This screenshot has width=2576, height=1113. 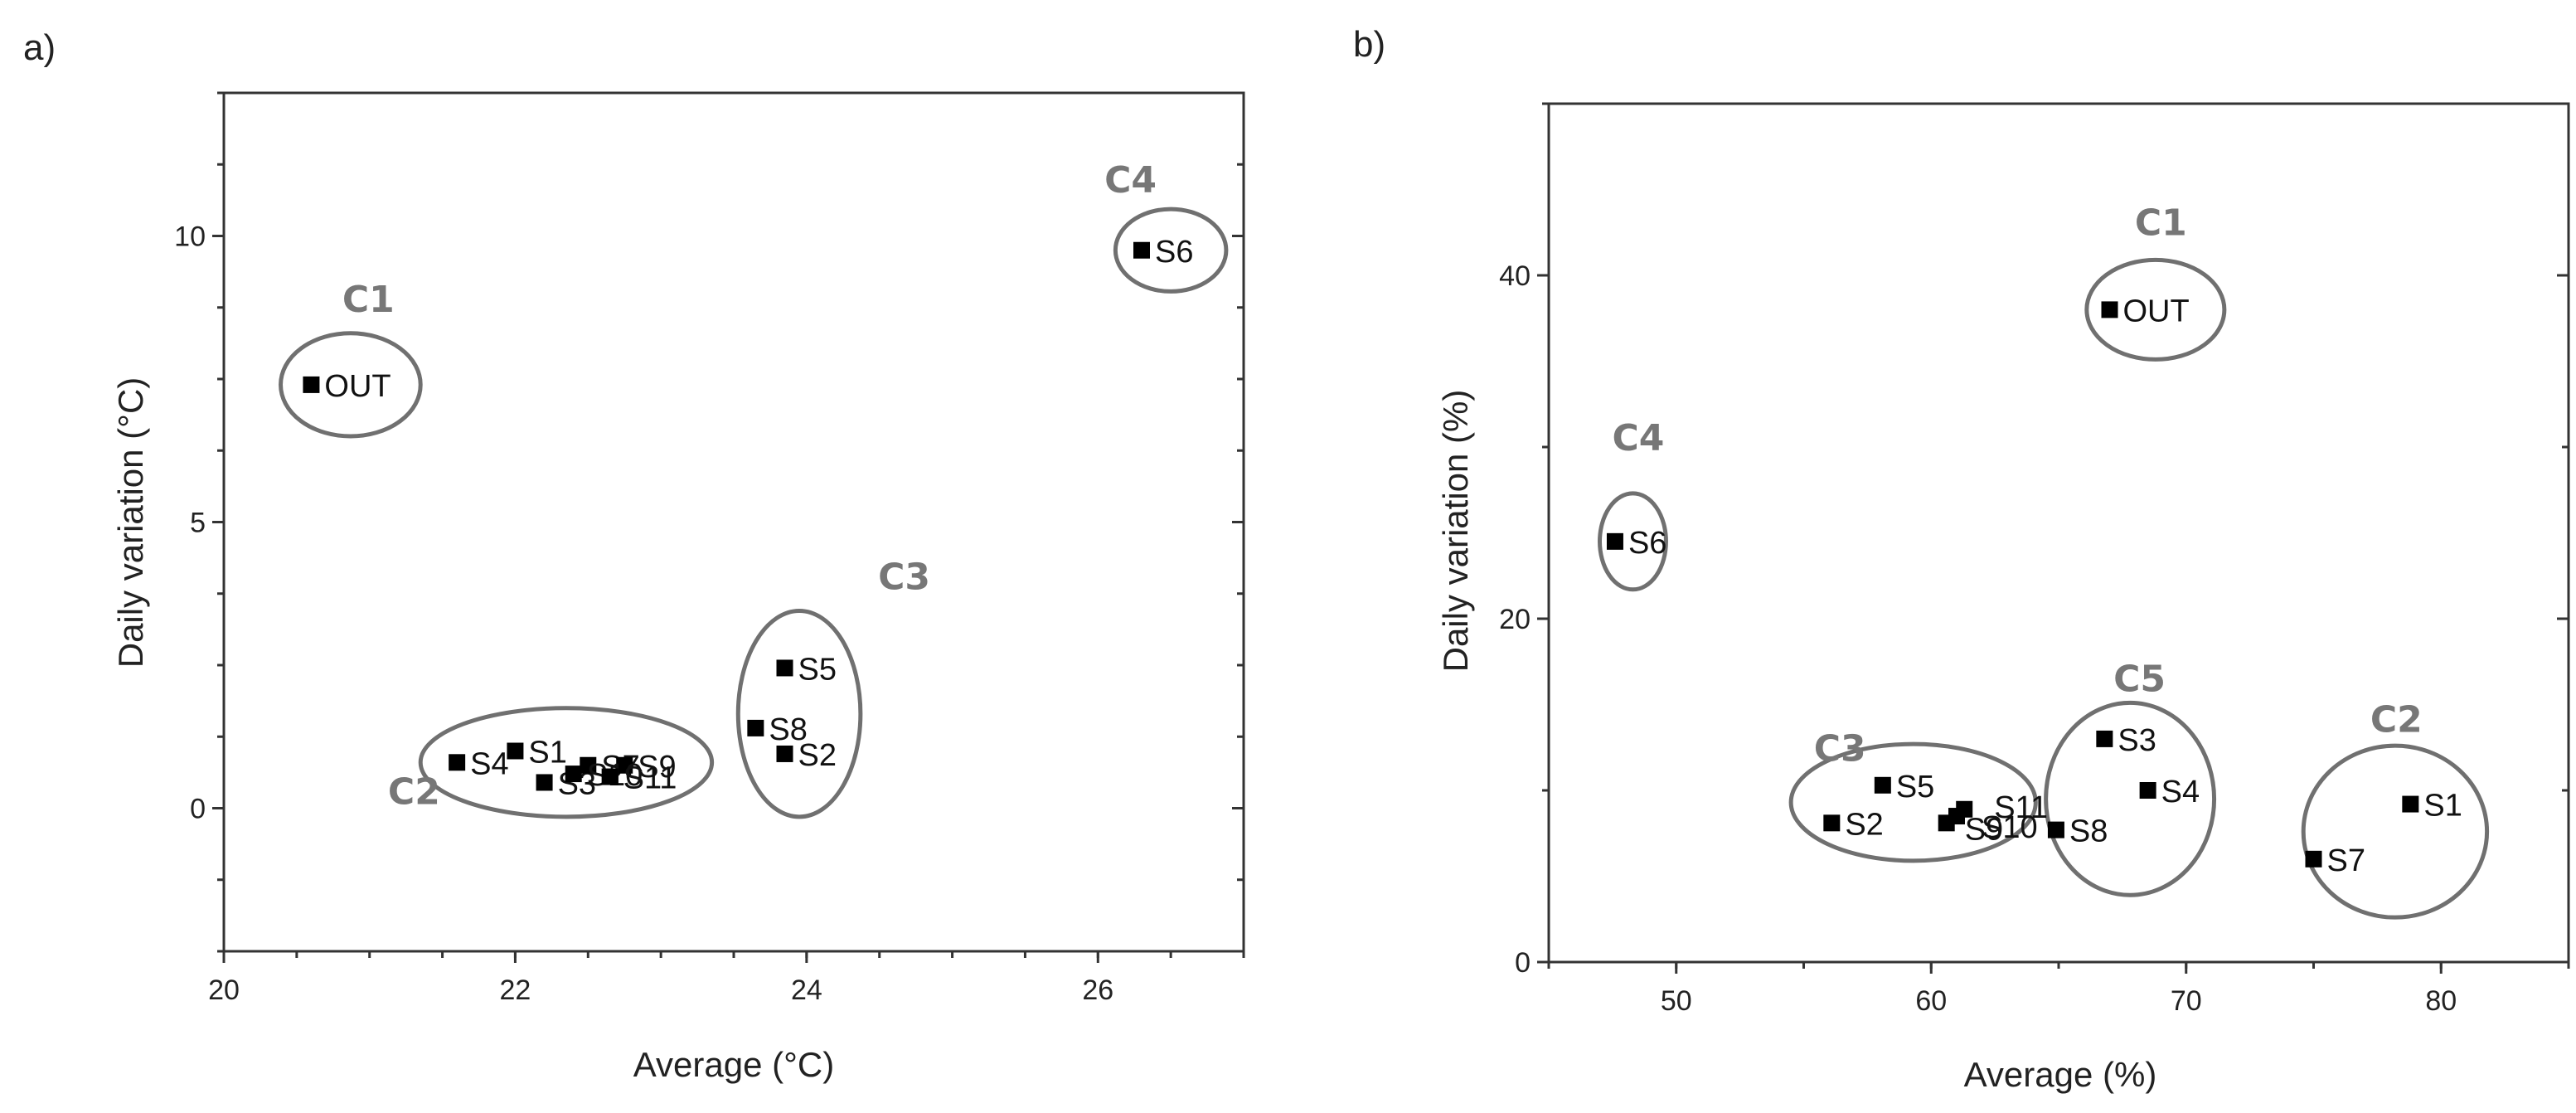 What do you see at coordinates (2395, 831) in the screenshot?
I see `panel-b-cluster-c2-ellipse` at bounding box center [2395, 831].